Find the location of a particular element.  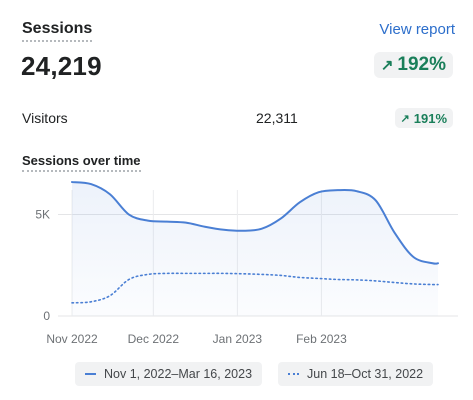

legend-label-previous: Jun 18–Oct 31, 2022 is located at coordinates (365, 374).